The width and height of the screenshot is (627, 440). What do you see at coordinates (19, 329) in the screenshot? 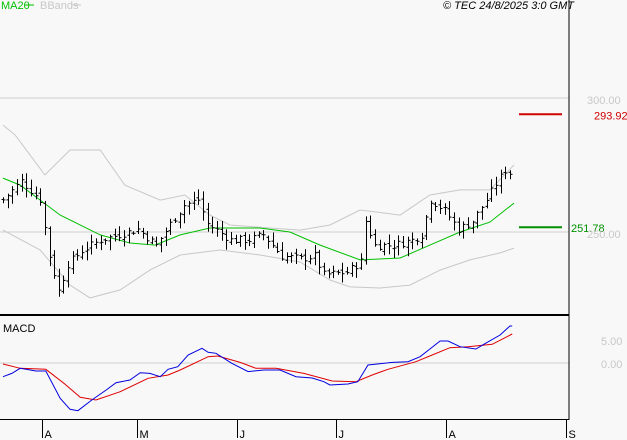
I see `macd-panel-title: MACD` at bounding box center [19, 329].